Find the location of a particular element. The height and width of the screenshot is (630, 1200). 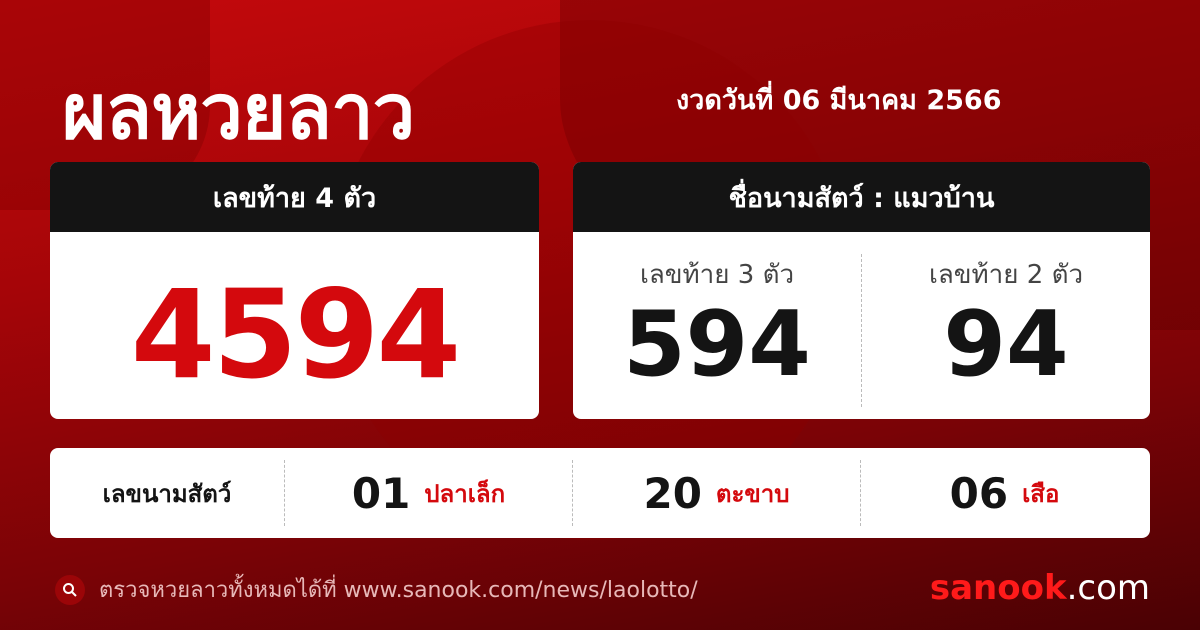

animal-name-label: ชื่อนามสัตว์ : แมวบ้าน is located at coordinates (861, 197).